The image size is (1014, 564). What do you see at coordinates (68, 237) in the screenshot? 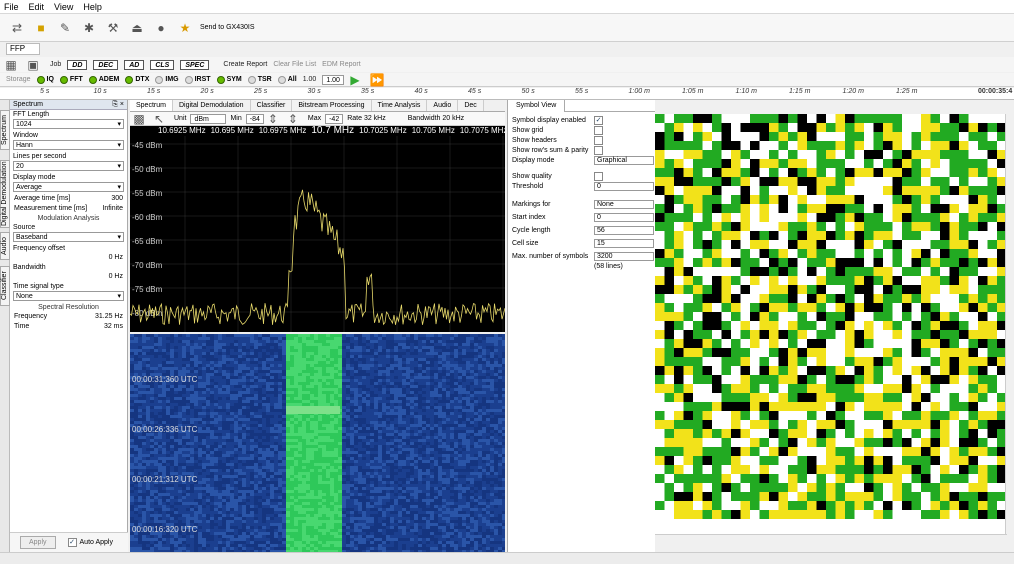
I see `source-select: Baseband` at bounding box center [68, 237].